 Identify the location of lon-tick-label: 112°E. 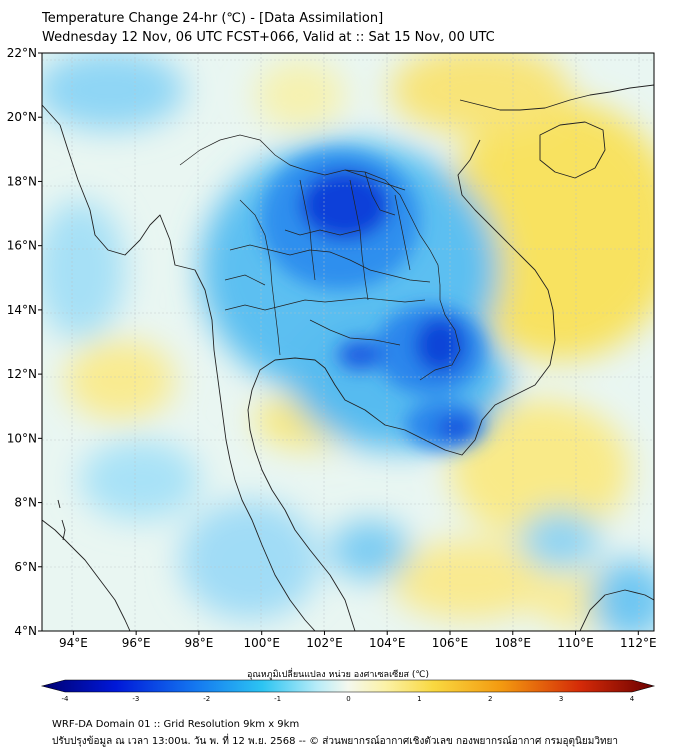
(638, 643).